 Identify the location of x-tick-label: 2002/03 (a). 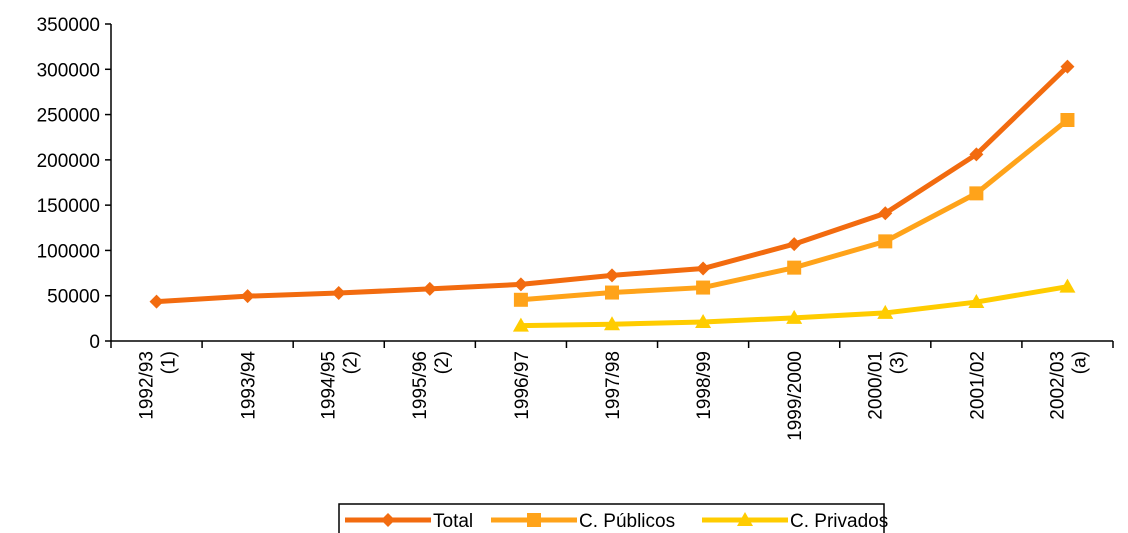
(1068, 385).